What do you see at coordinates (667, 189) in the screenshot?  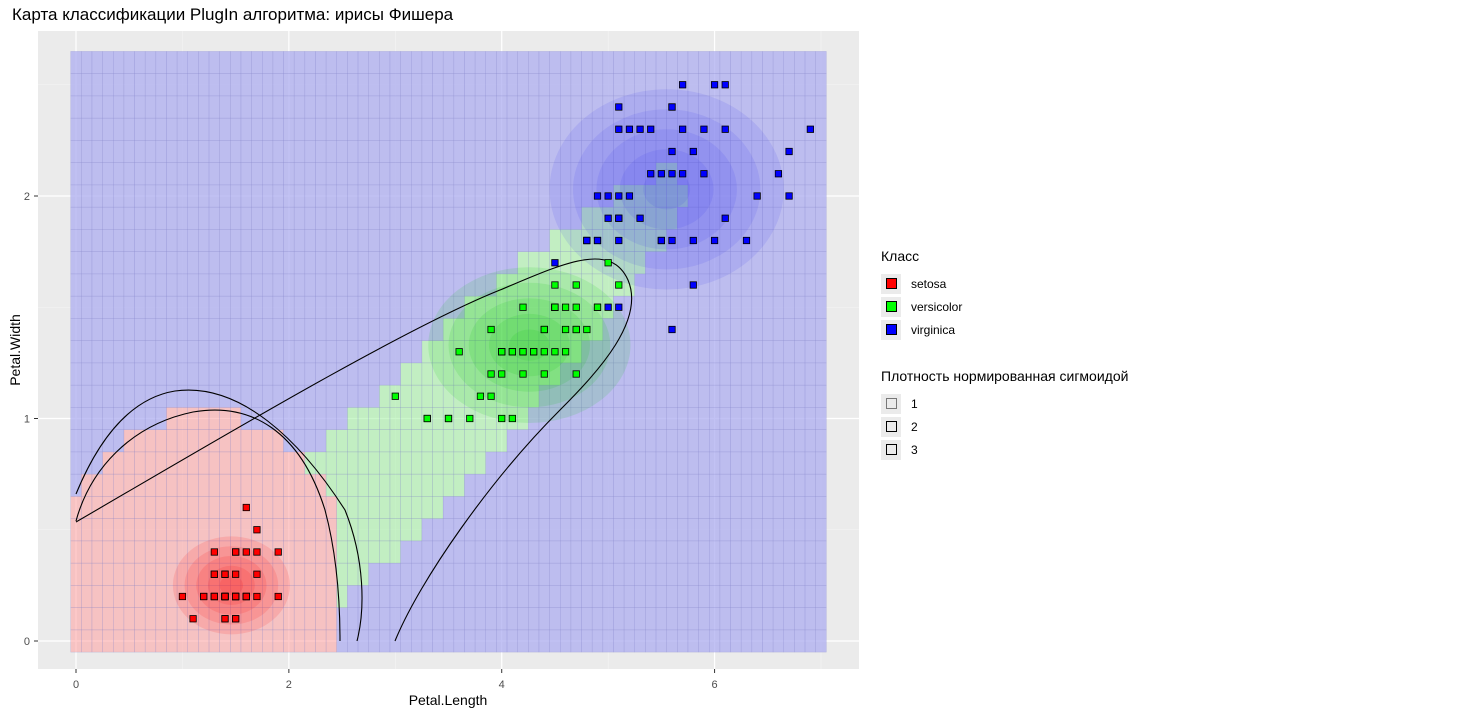 I see `density-halo` at bounding box center [667, 189].